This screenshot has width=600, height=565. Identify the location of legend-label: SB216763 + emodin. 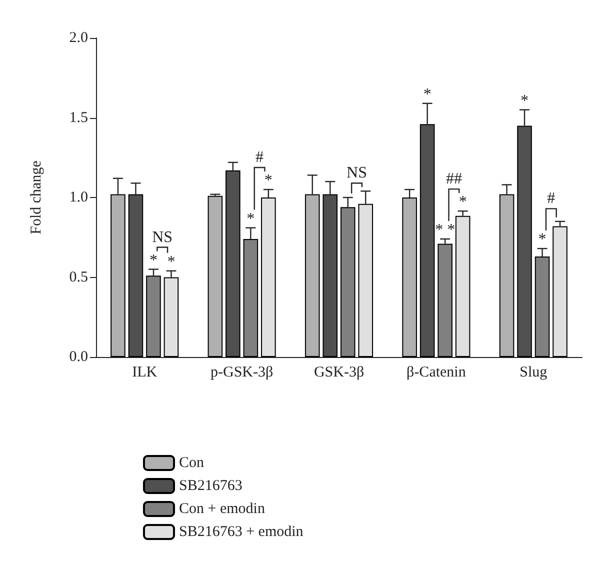
(241, 532).